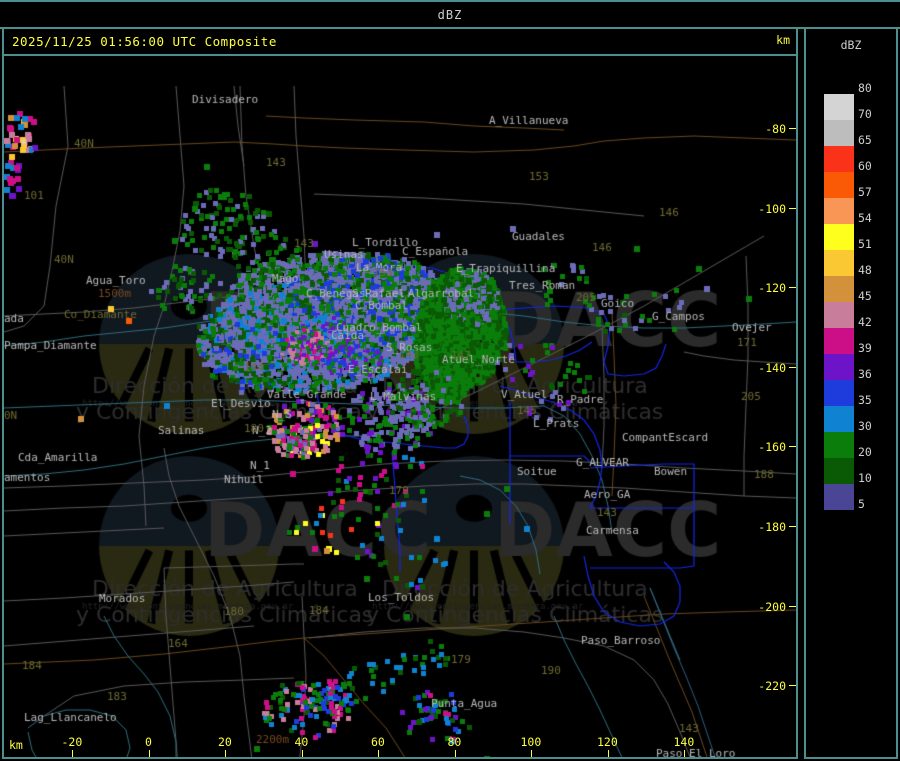 The width and height of the screenshot is (900, 761). What do you see at coordinates (684, 742) in the screenshot?
I see `x-tick-label-140: 140` at bounding box center [684, 742].